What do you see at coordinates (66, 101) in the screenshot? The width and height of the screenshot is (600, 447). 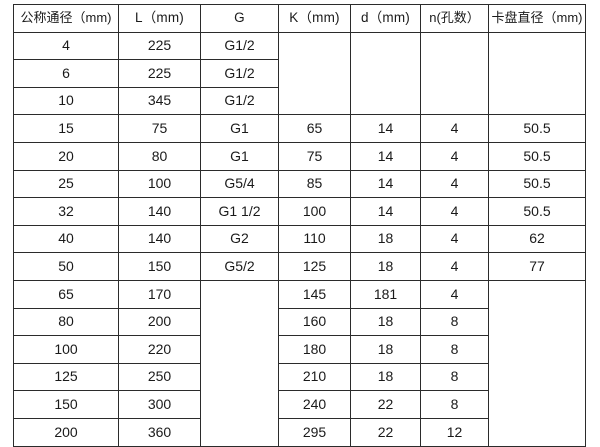 I see `cell-nominal-diameter: 10` at bounding box center [66, 101].